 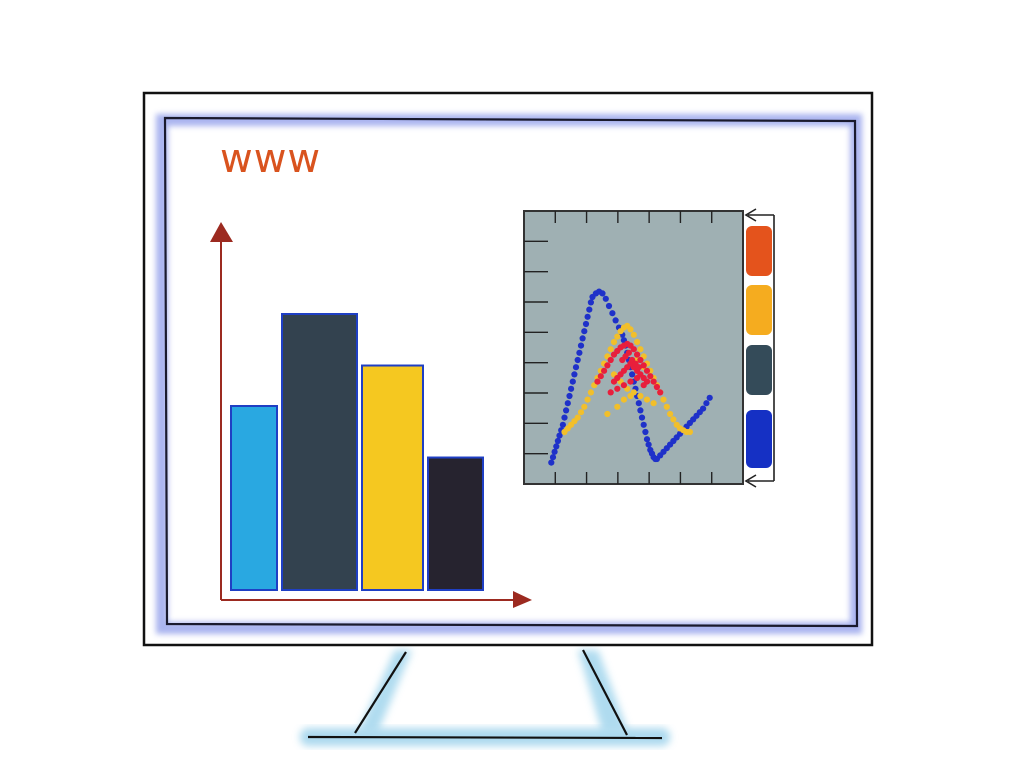 I want to click on color-legend, so click(x=759, y=348).